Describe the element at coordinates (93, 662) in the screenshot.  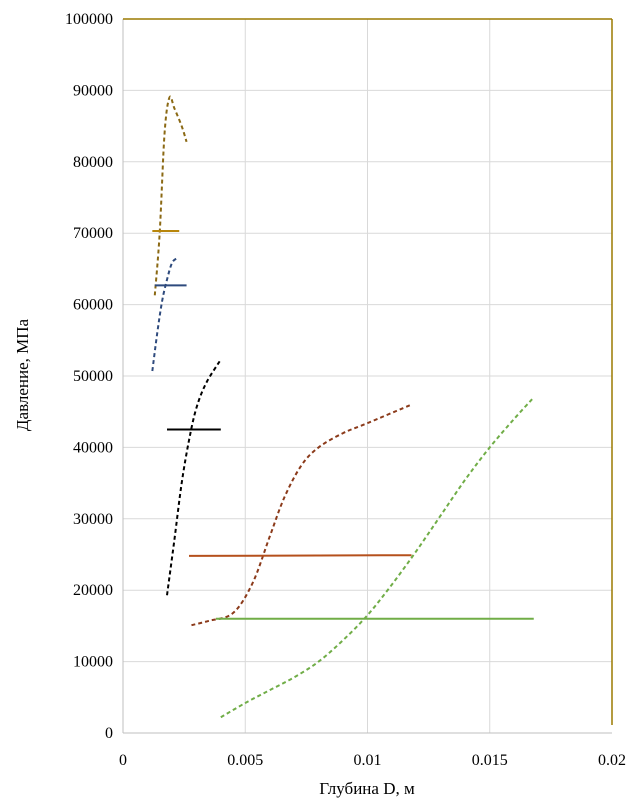
I see `y-tick-label: 10000` at that location.